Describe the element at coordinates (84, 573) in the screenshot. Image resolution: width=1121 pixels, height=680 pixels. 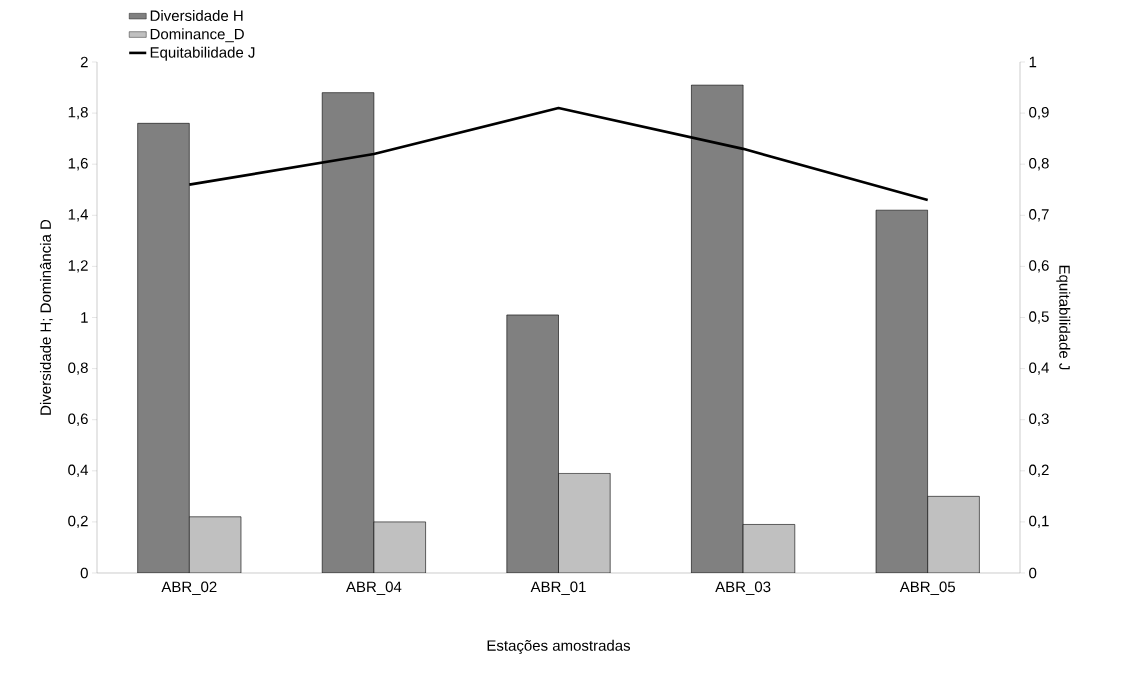
I see `y-tick-label: 0` at that location.